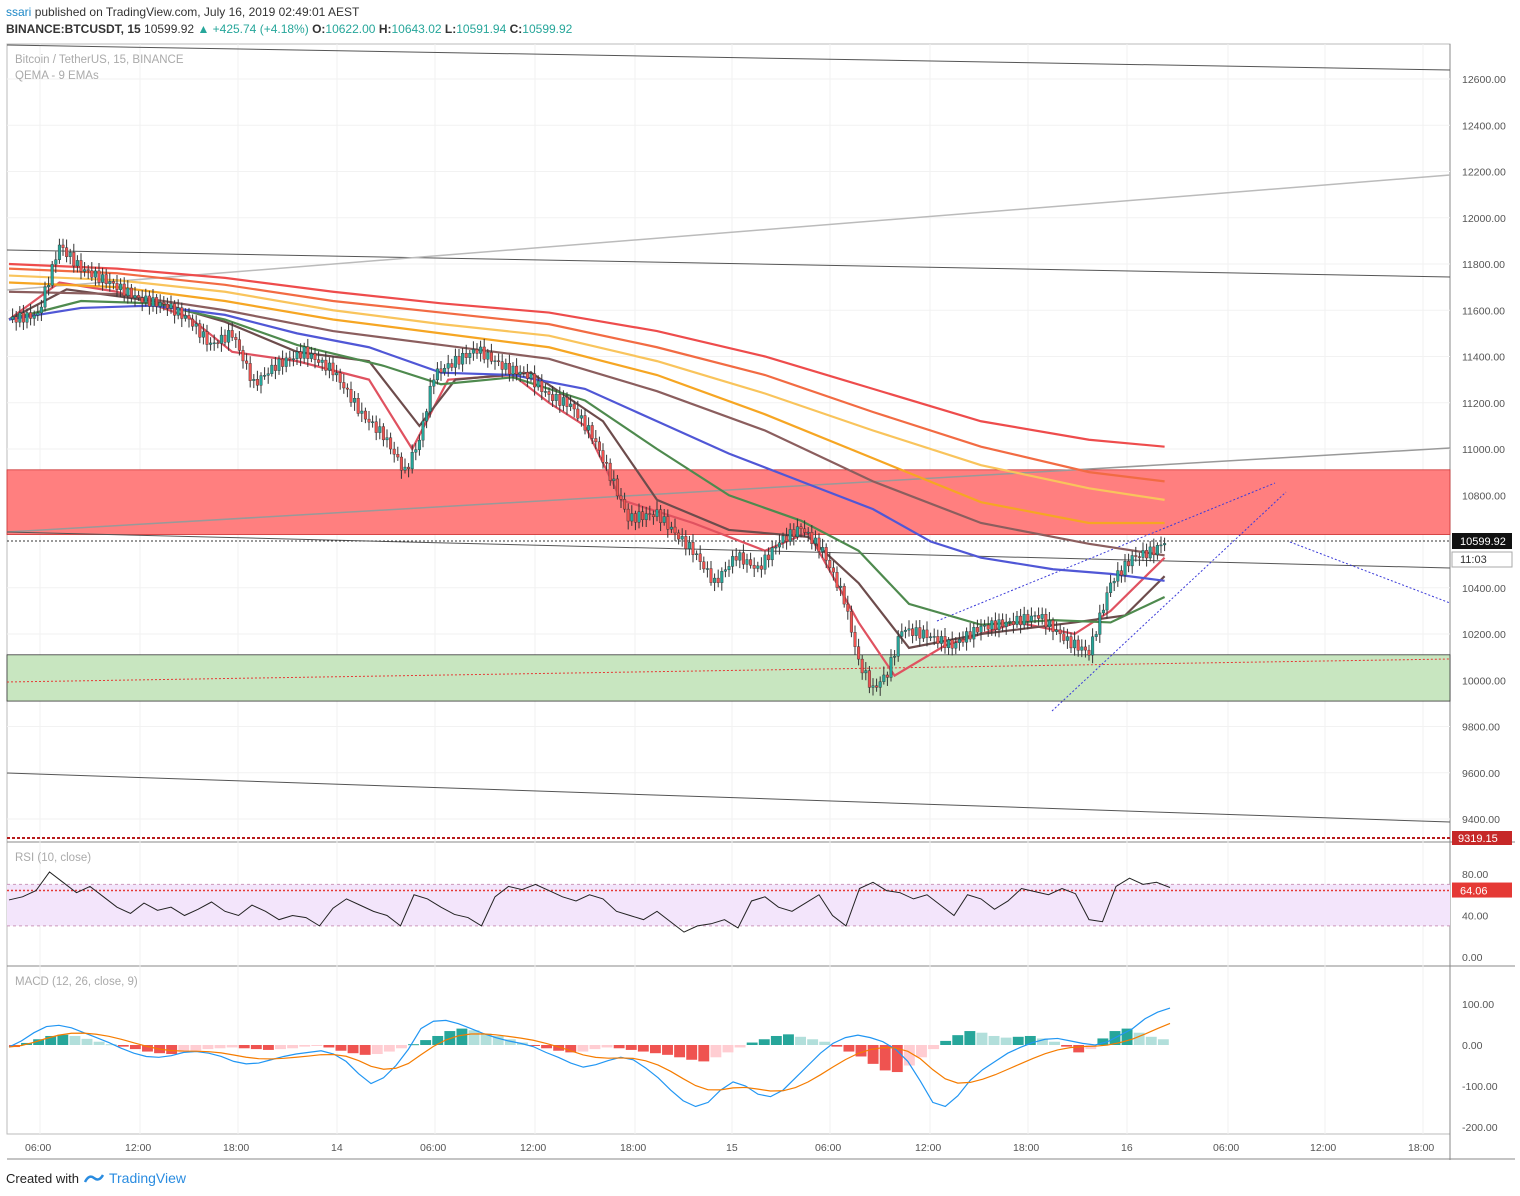  I want to click on x-tick-label-5: 12:00, so click(533, 1148).